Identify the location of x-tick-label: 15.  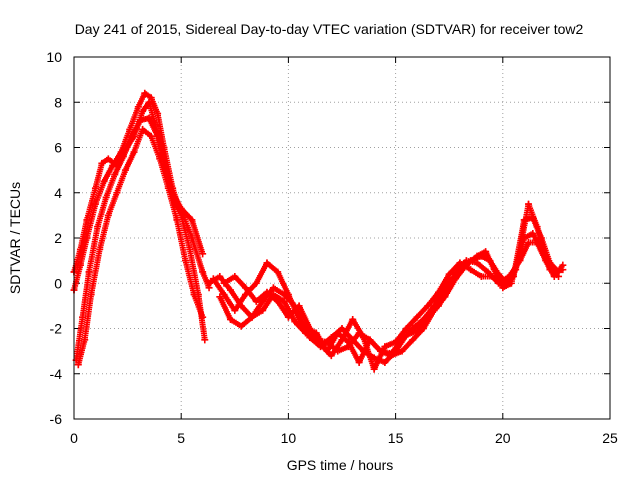
(396, 438).